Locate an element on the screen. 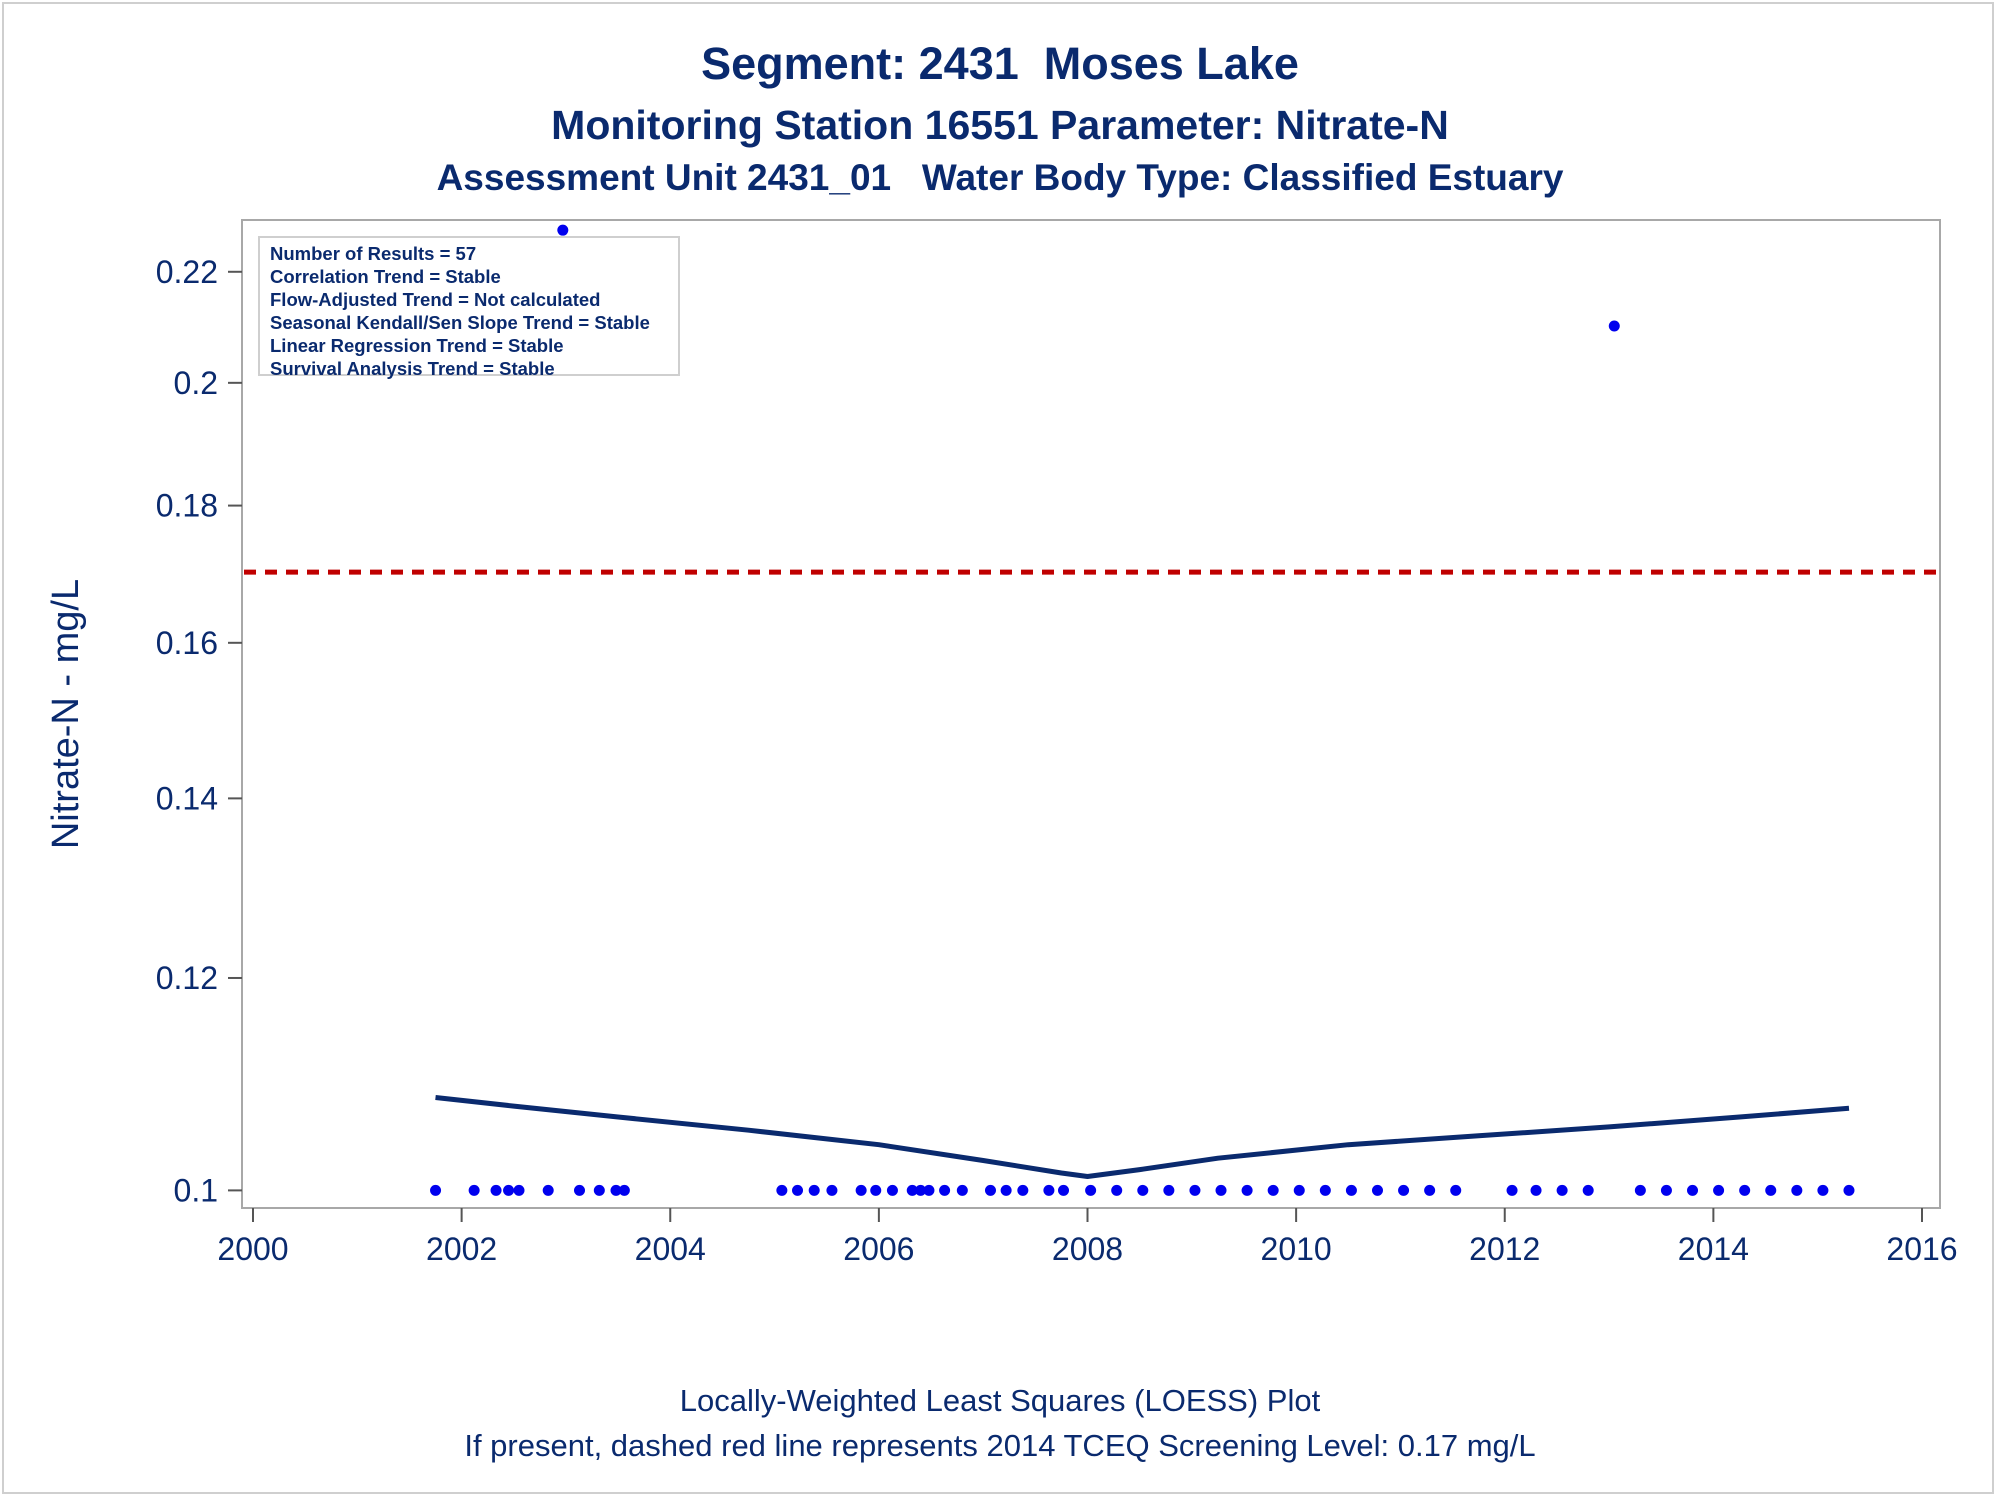 This screenshot has width=2000, height=1500. x-tick-label: 2016 is located at coordinates (1921, 1249).